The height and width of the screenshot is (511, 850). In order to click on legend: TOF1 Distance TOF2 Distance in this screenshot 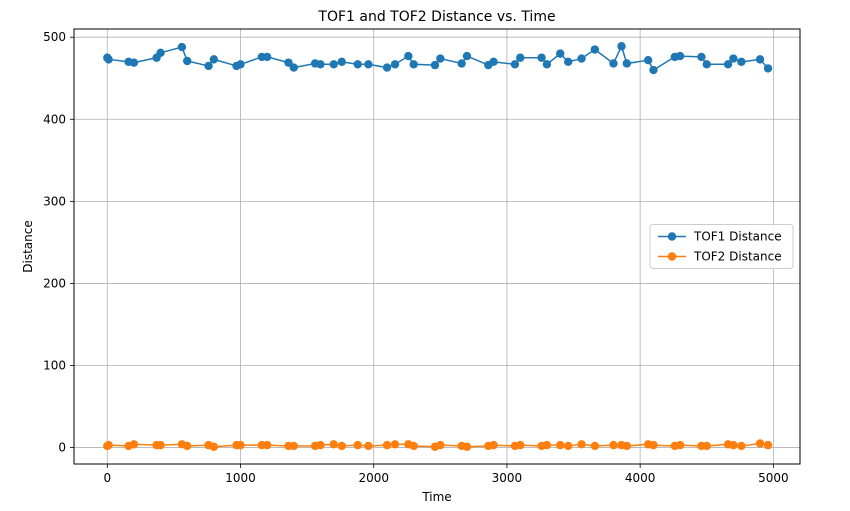, I will do `click(721, 246)`.